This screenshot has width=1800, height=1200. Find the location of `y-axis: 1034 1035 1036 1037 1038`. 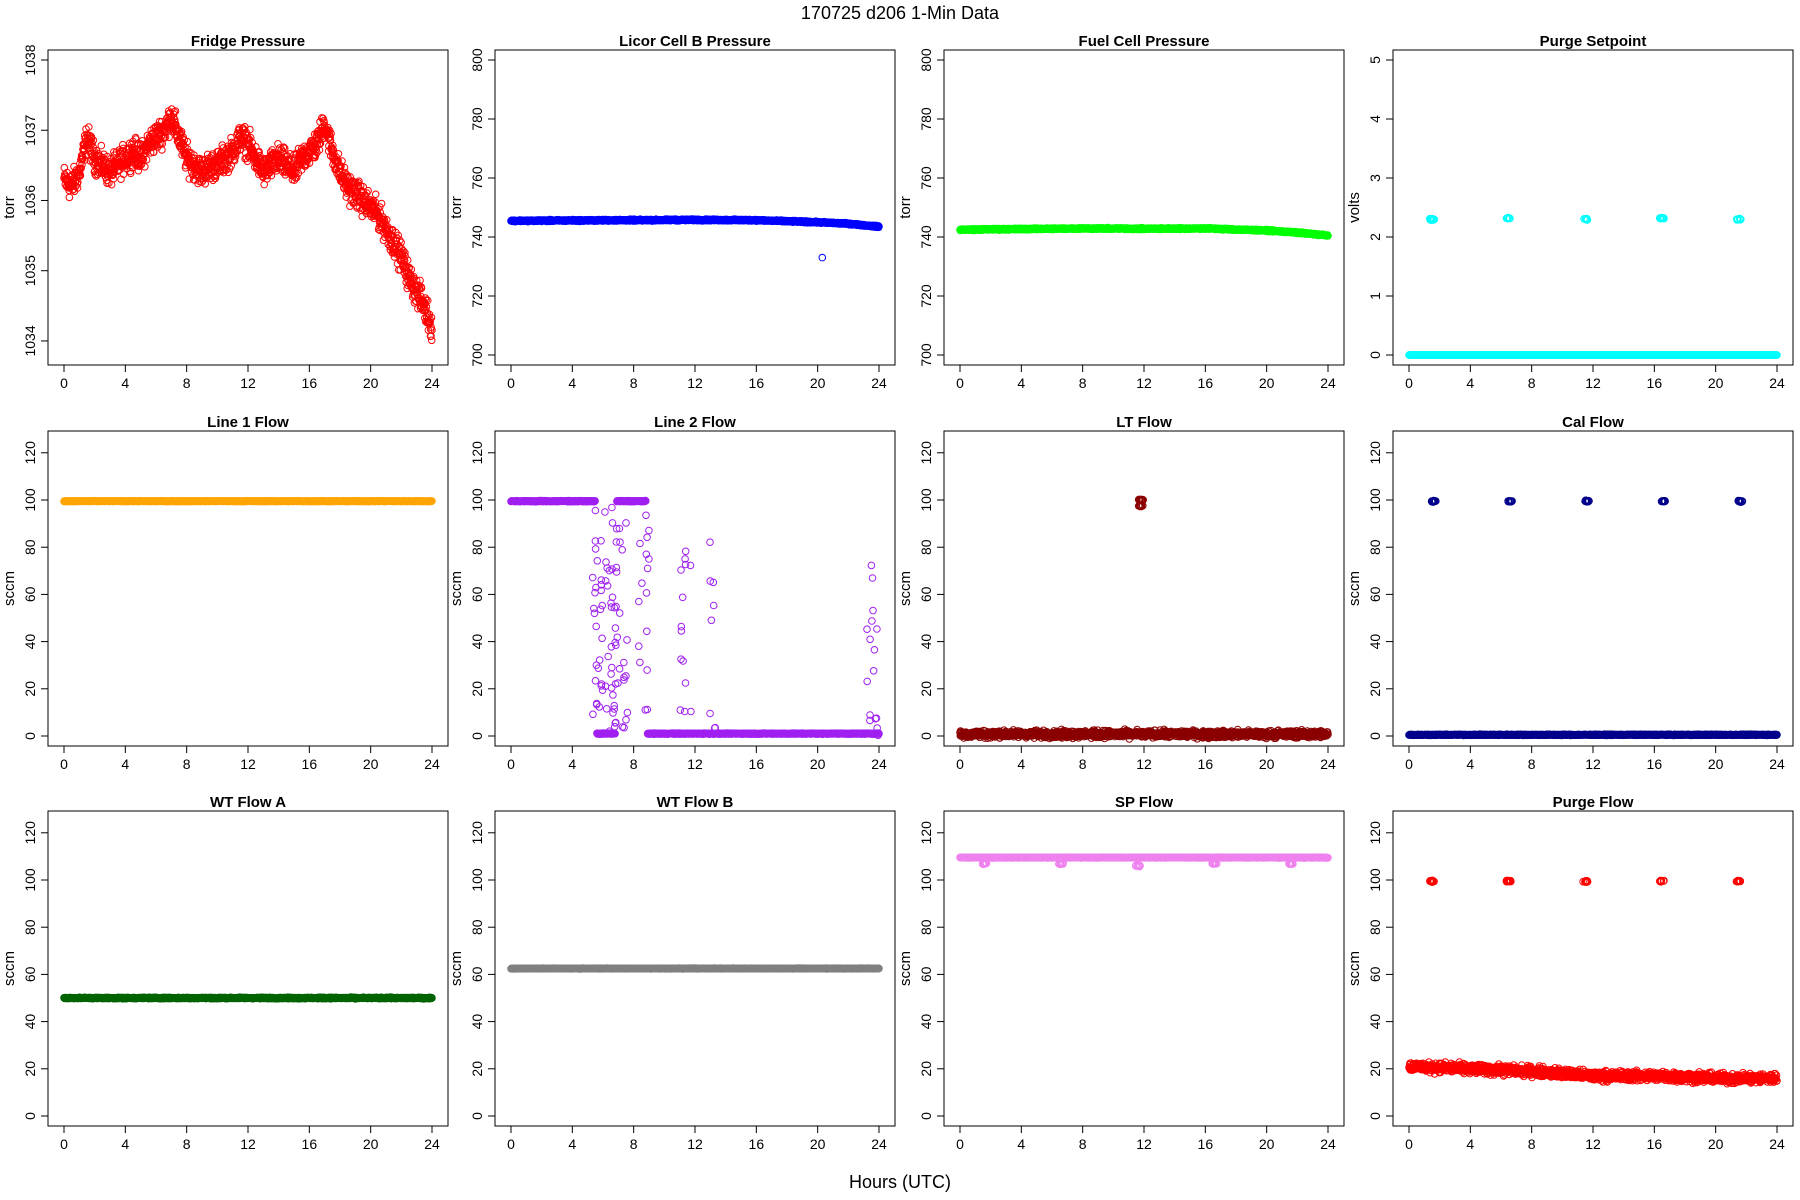

y-axis: 1034 1035 1036 1037 1038 is located at coordinates (35, 200).